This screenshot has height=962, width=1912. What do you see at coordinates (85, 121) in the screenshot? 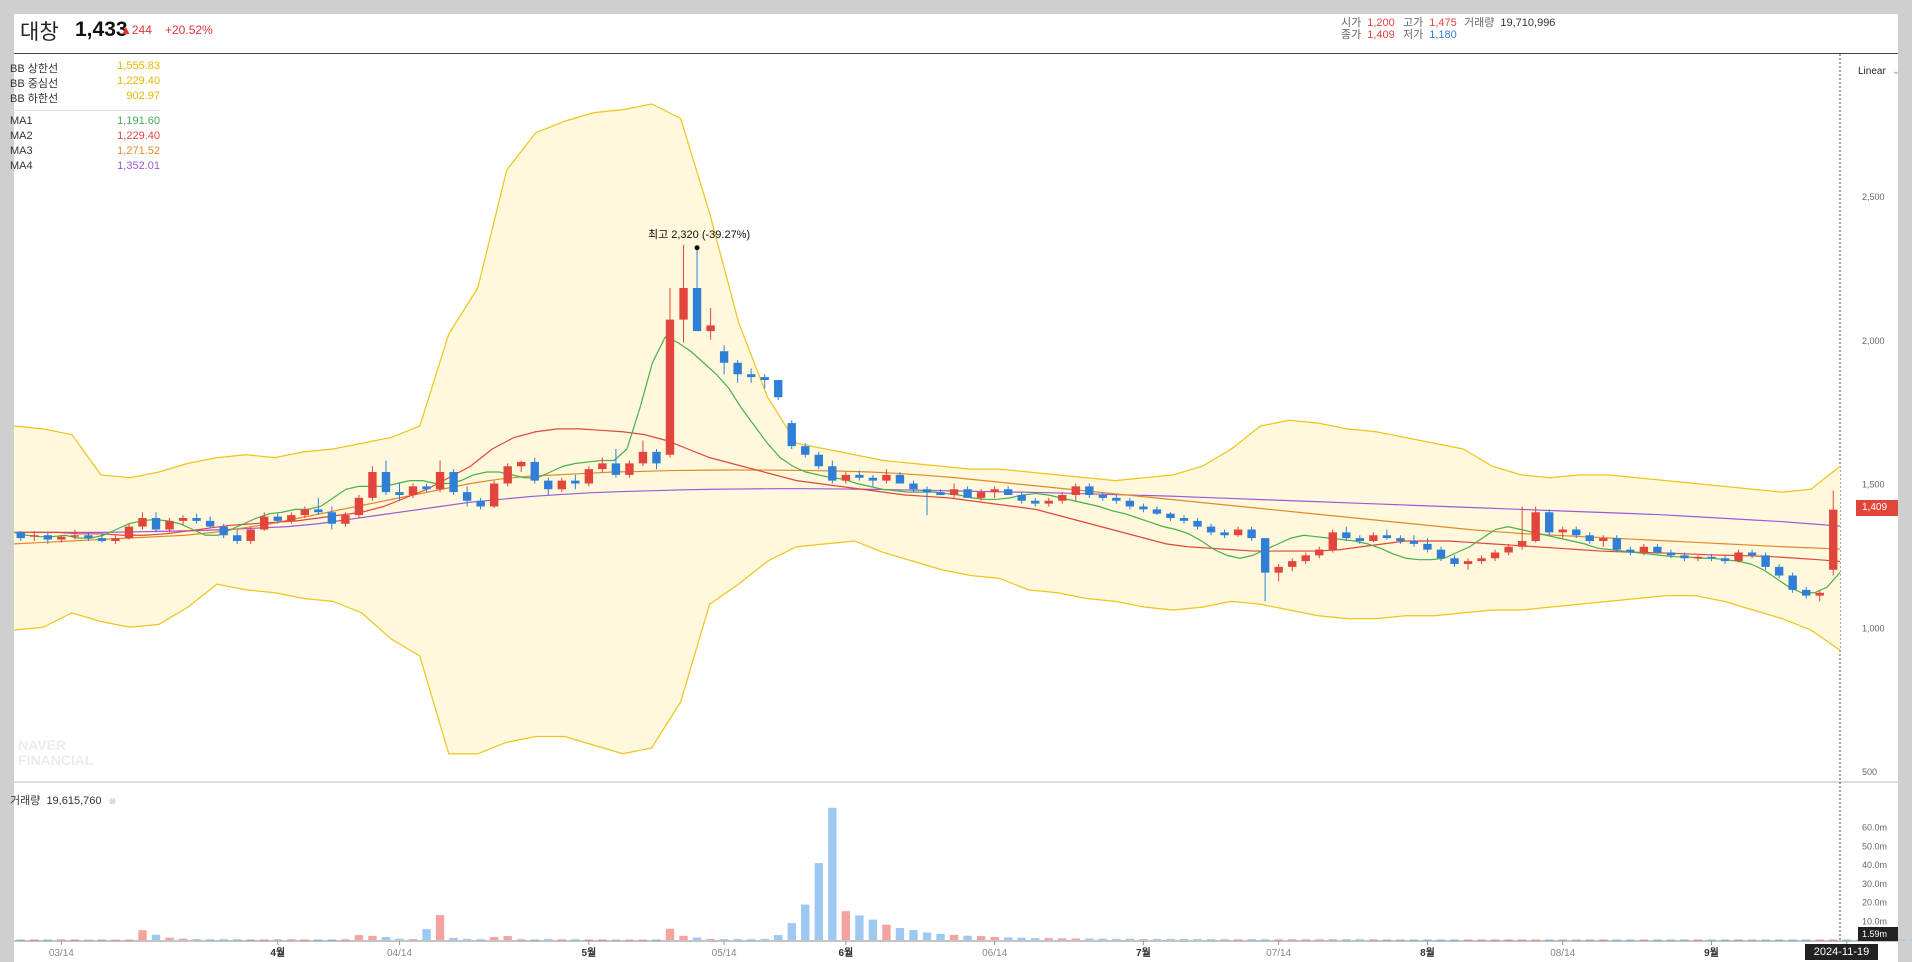
I see `ma1-legend: MA1 1,191.60` at bounding box center [85, 121].